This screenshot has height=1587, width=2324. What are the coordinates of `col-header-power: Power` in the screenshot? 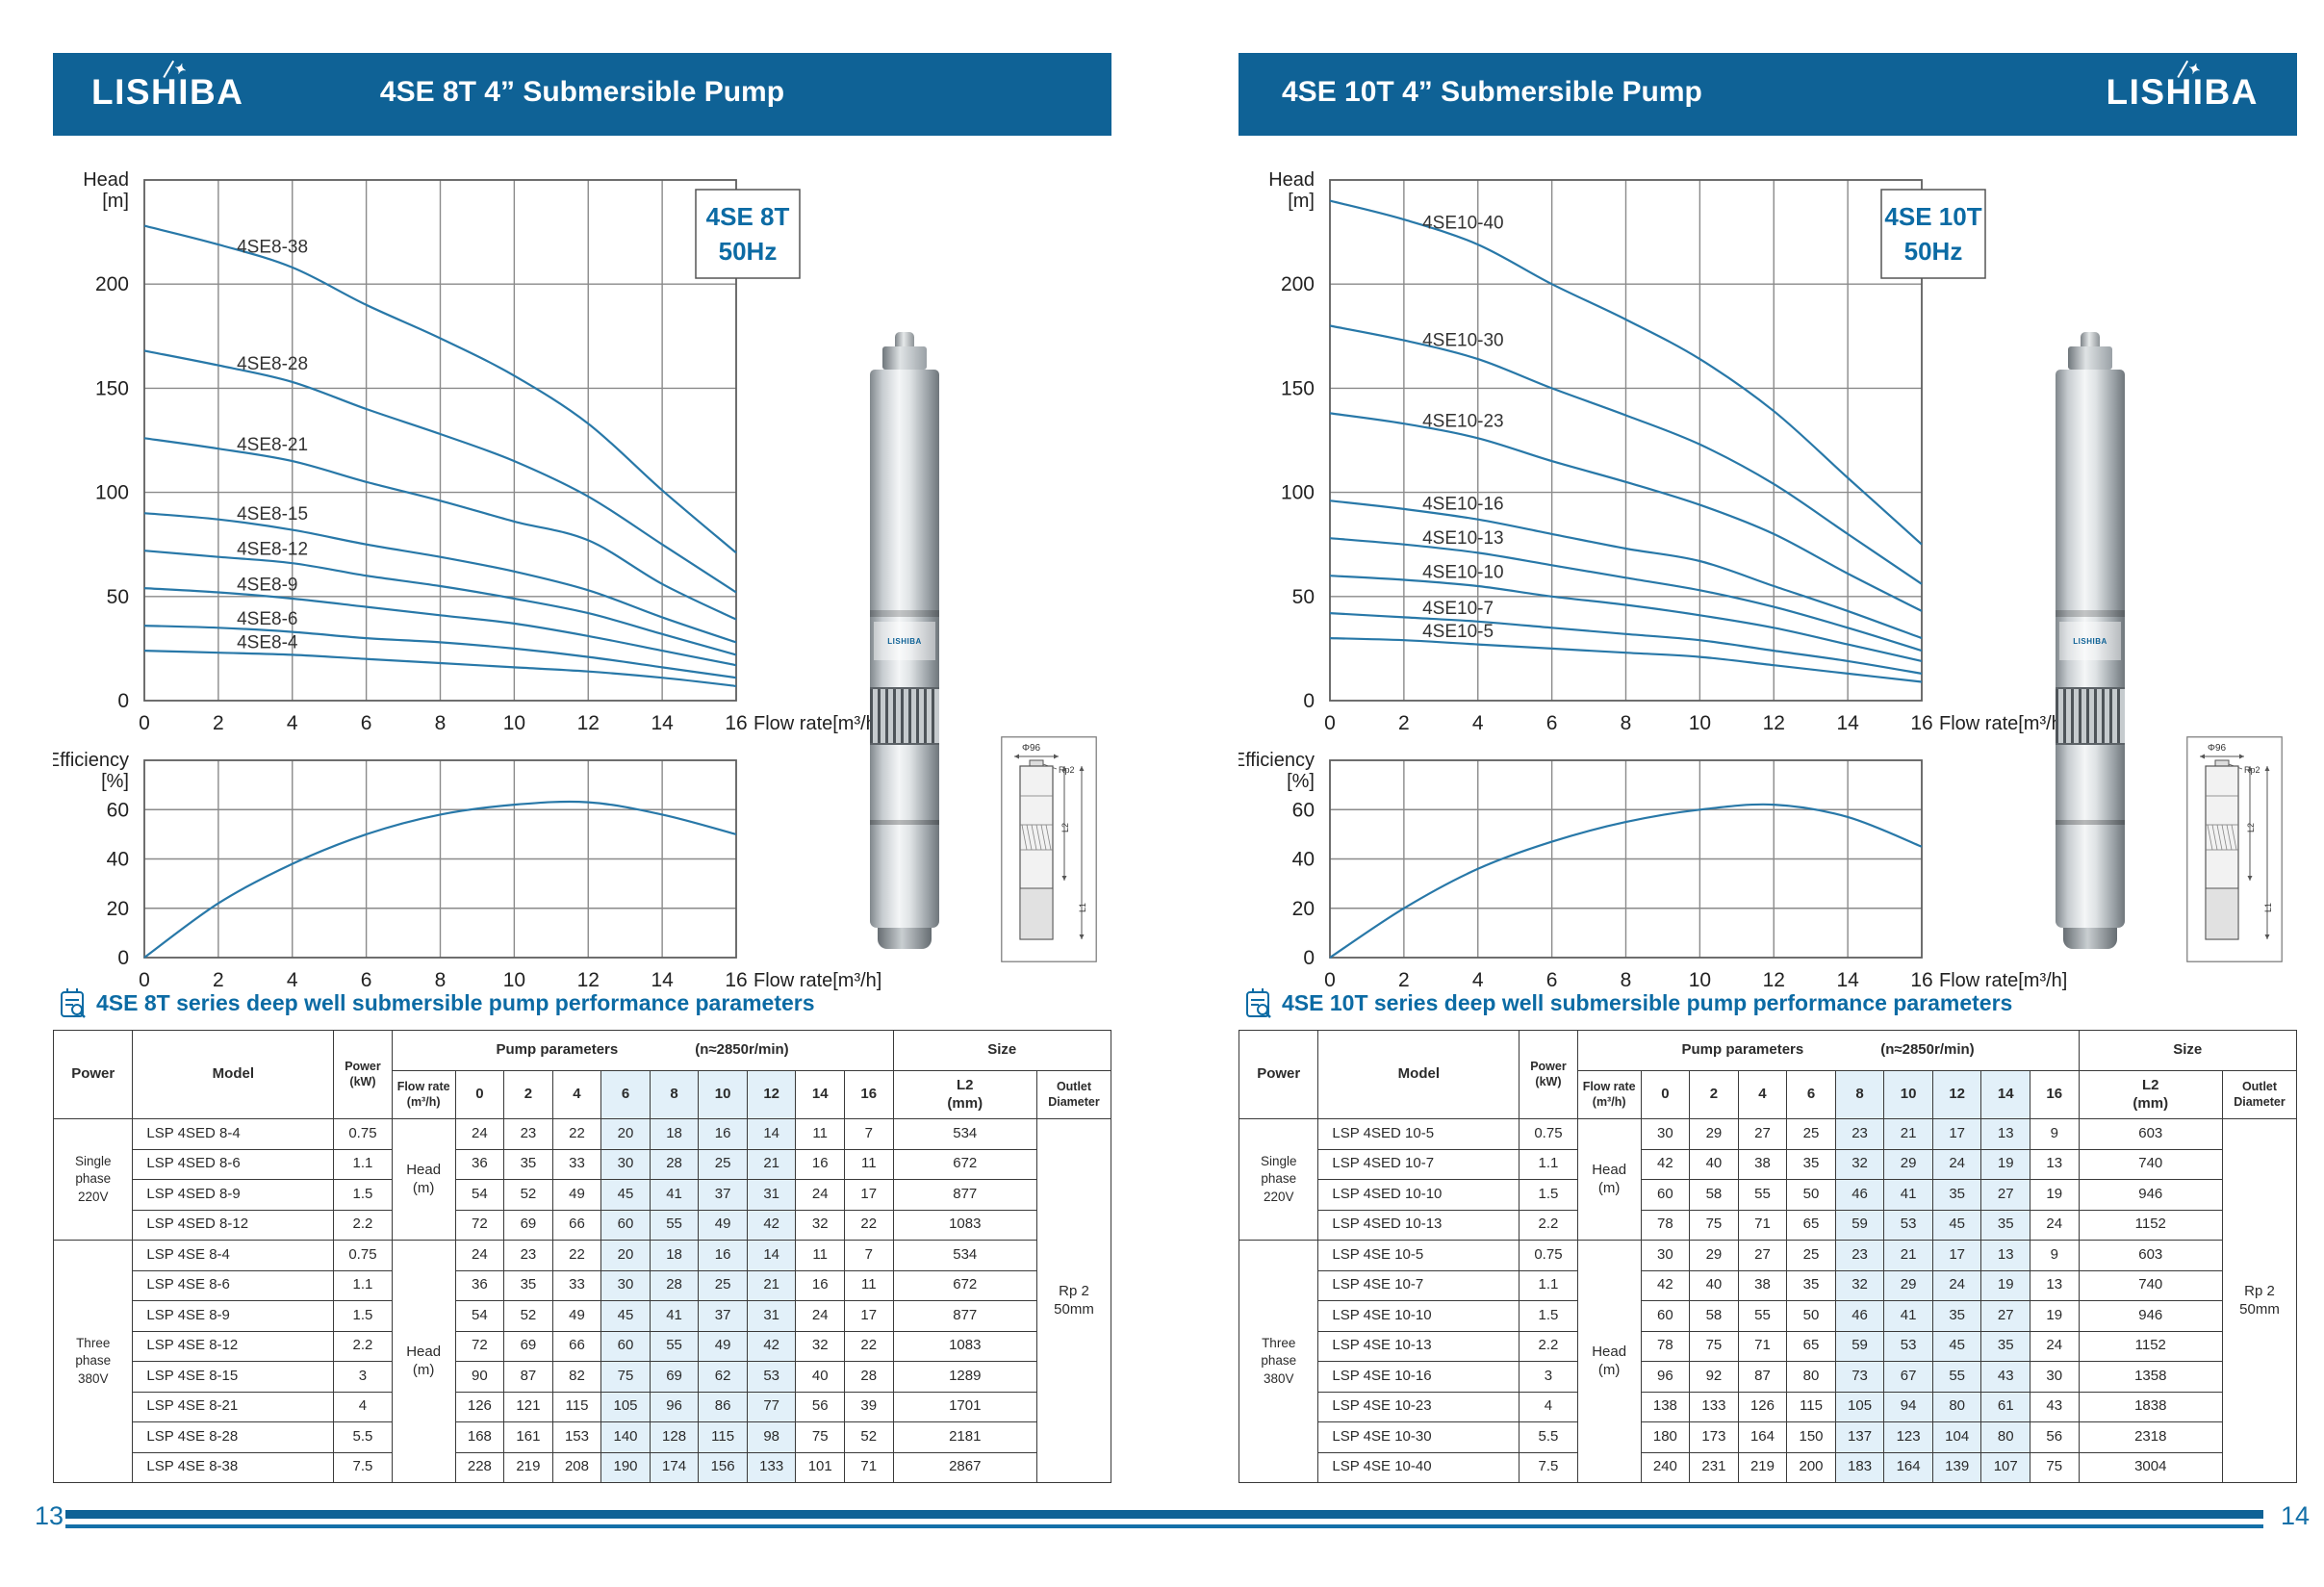 It's located at (1279, 1074).